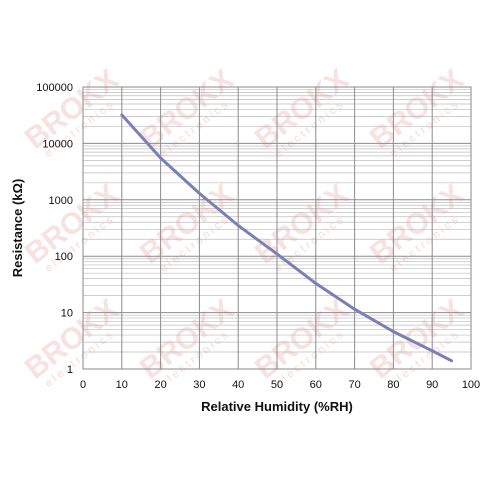  I want to click on x-tick-label: 90, so click(432, 385).